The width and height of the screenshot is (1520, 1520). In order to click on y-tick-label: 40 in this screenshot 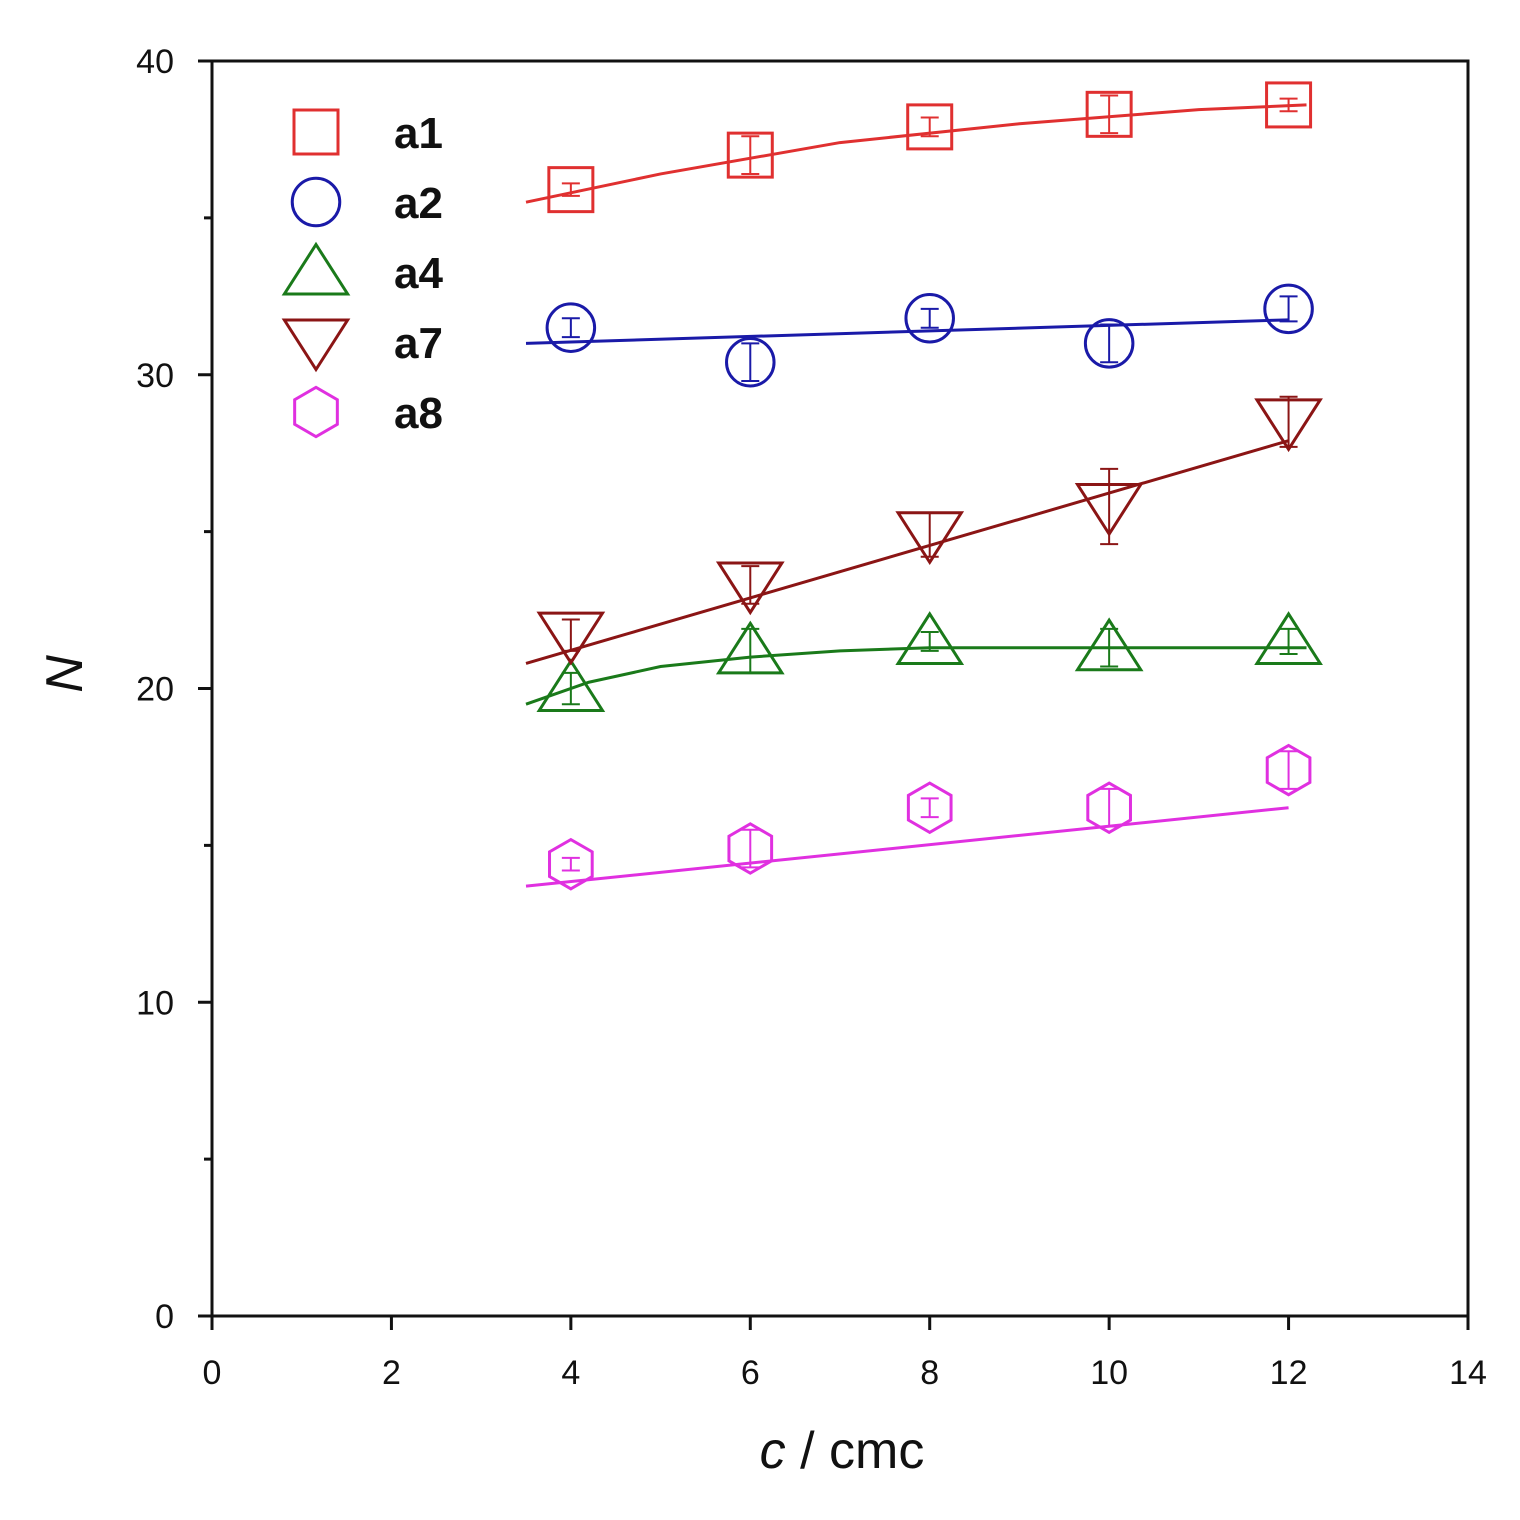, I will do `click(155, 62)`.